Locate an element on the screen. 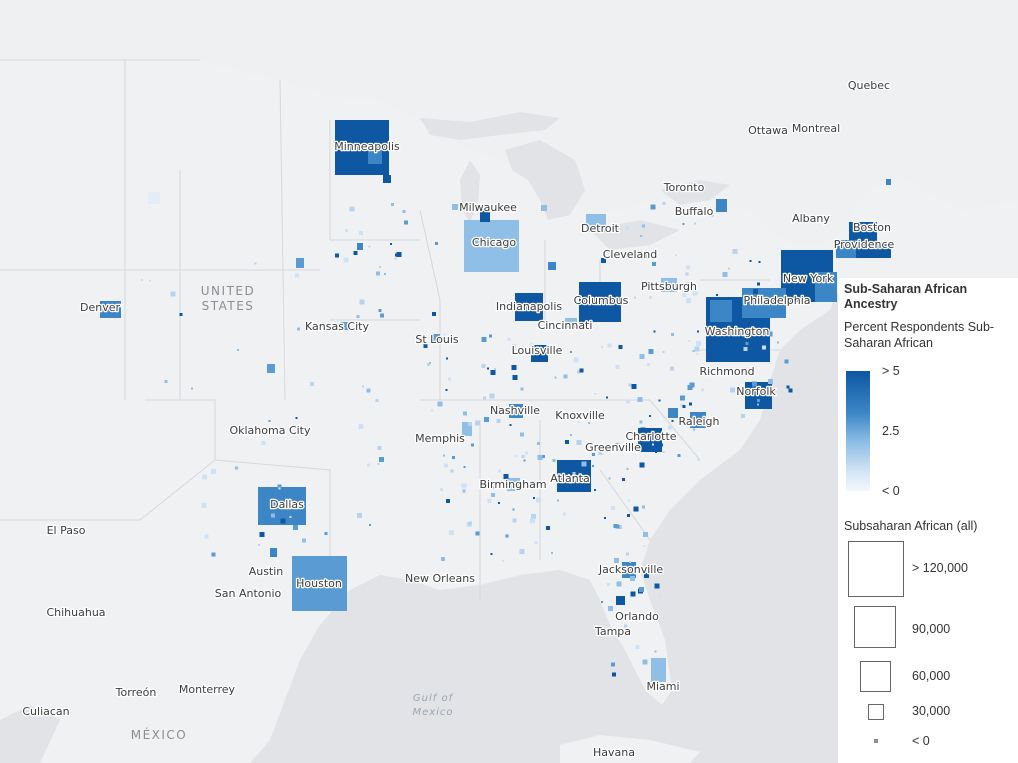 This screenshot has height=763, width=1018. symbol-houston is located at coordinates (319, 583).